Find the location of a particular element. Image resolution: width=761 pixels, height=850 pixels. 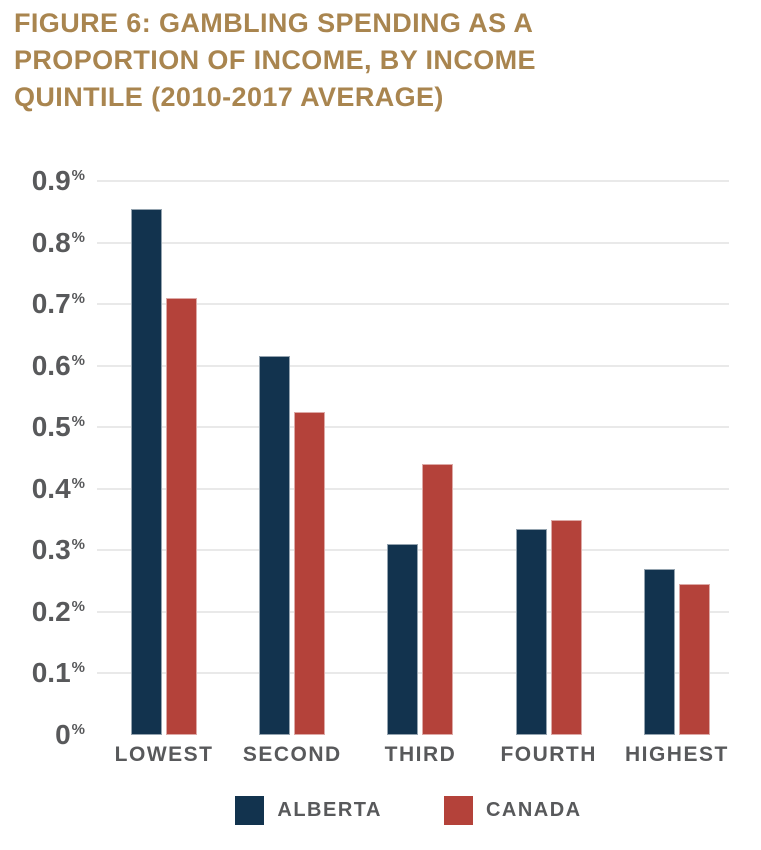

bar-canada-second is located at coordinates (310, 573).